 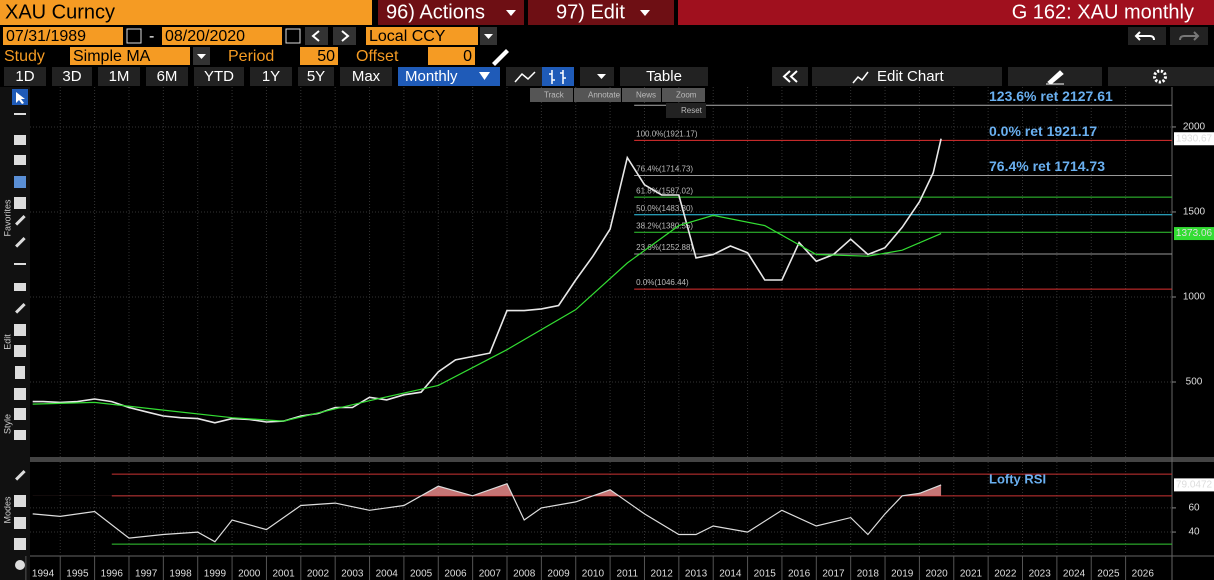 I want to click on frequency-select, so click(x=449, y=76).